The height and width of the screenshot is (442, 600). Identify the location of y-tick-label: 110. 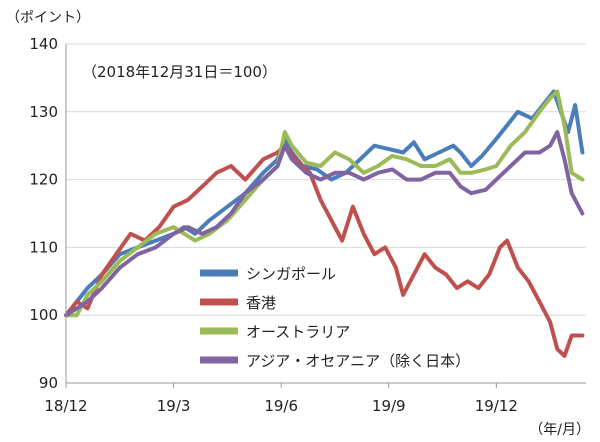
(43, 247).